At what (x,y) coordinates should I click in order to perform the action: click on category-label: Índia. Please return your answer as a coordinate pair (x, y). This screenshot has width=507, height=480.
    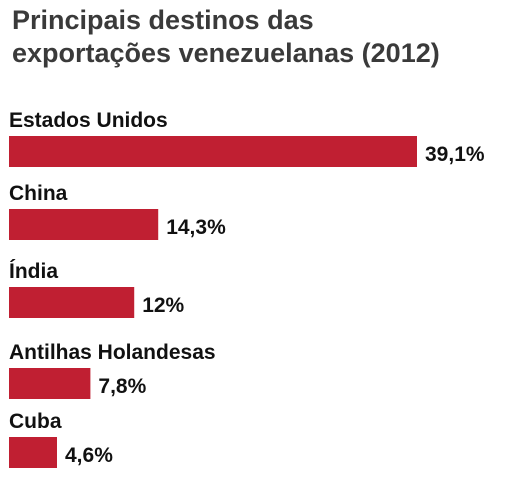
    Looking at the image, I should click on (33, 271).